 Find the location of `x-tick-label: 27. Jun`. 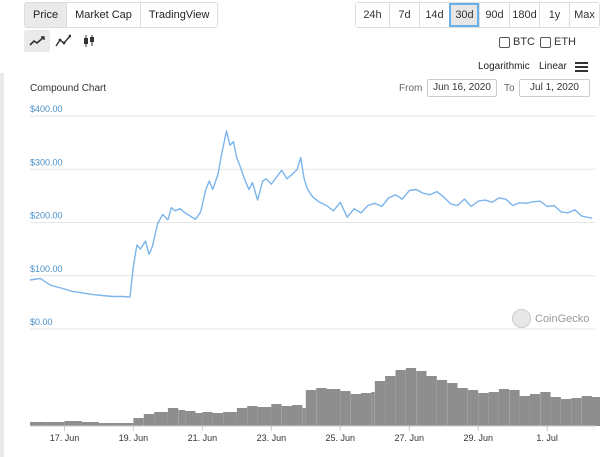

x-tick-label: 27. Jun is located at coordinates (409, 438).